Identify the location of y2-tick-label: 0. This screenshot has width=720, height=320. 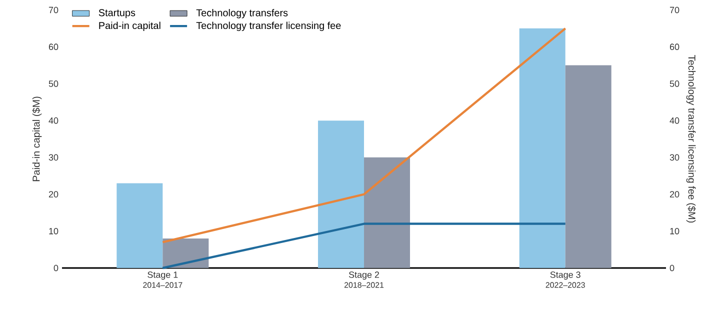
(672, 268).